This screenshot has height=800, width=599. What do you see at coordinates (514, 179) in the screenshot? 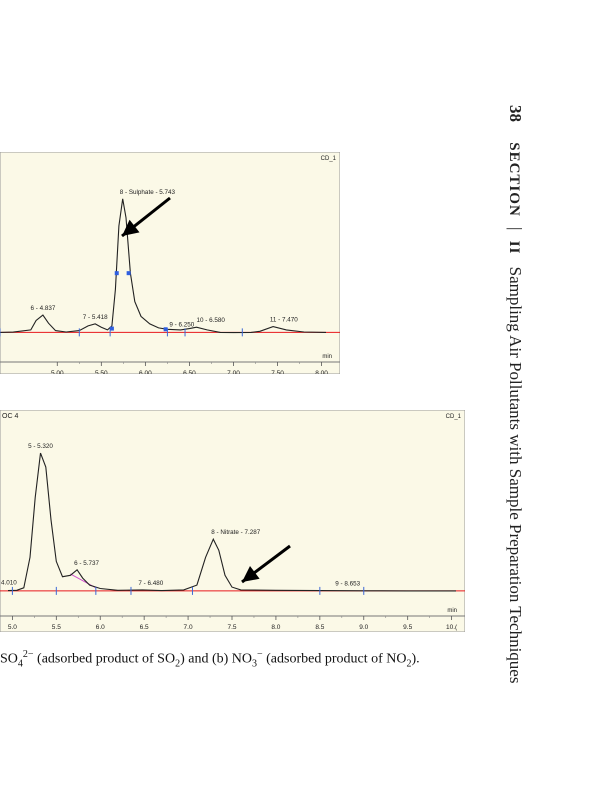
I see `section-label: SECTION` at bounding box center [514, 179].